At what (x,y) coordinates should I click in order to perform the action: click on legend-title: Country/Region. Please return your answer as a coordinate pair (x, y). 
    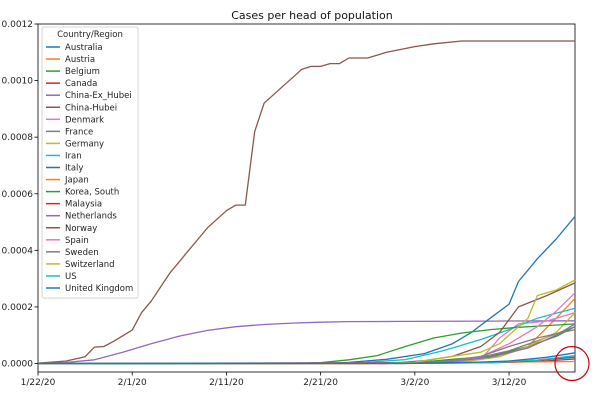
    Looking at the image, I should click on (90, 35).